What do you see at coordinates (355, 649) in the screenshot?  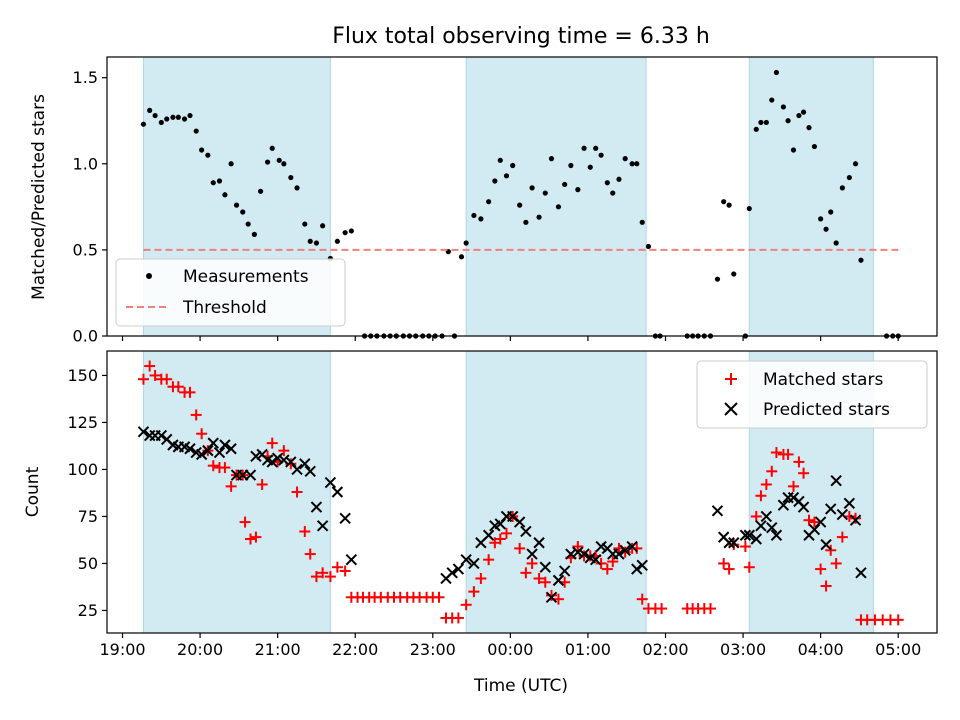 I see `x-tick-label-3: 22:00` at bounding box center [355, 649].